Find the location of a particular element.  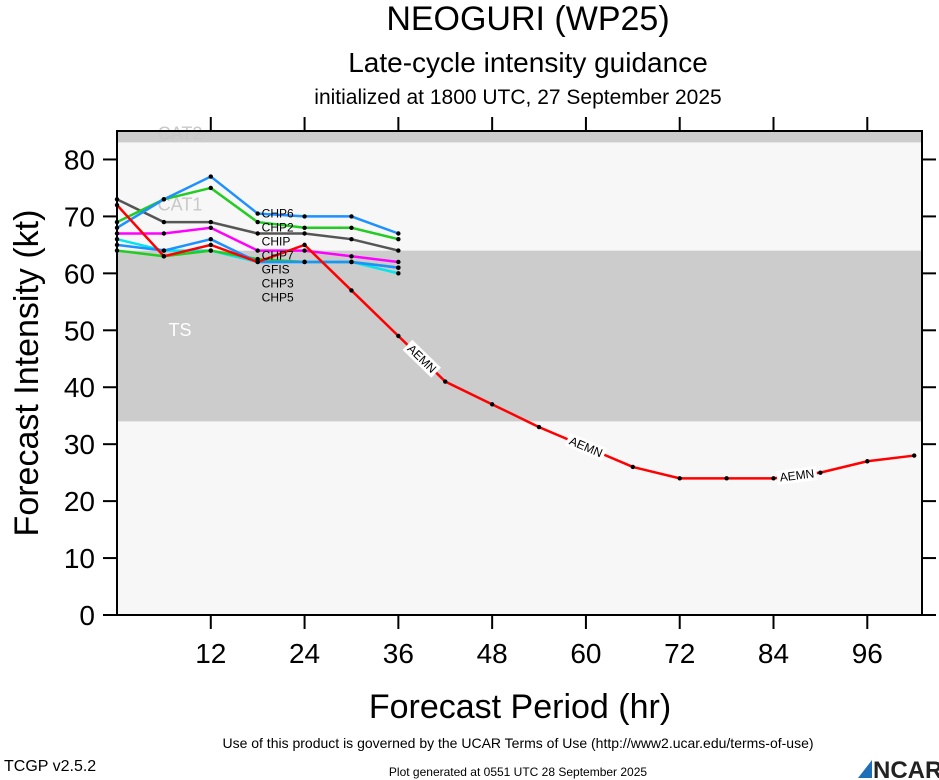

x-tick-label: 72 is located at coordinates (679, 653).